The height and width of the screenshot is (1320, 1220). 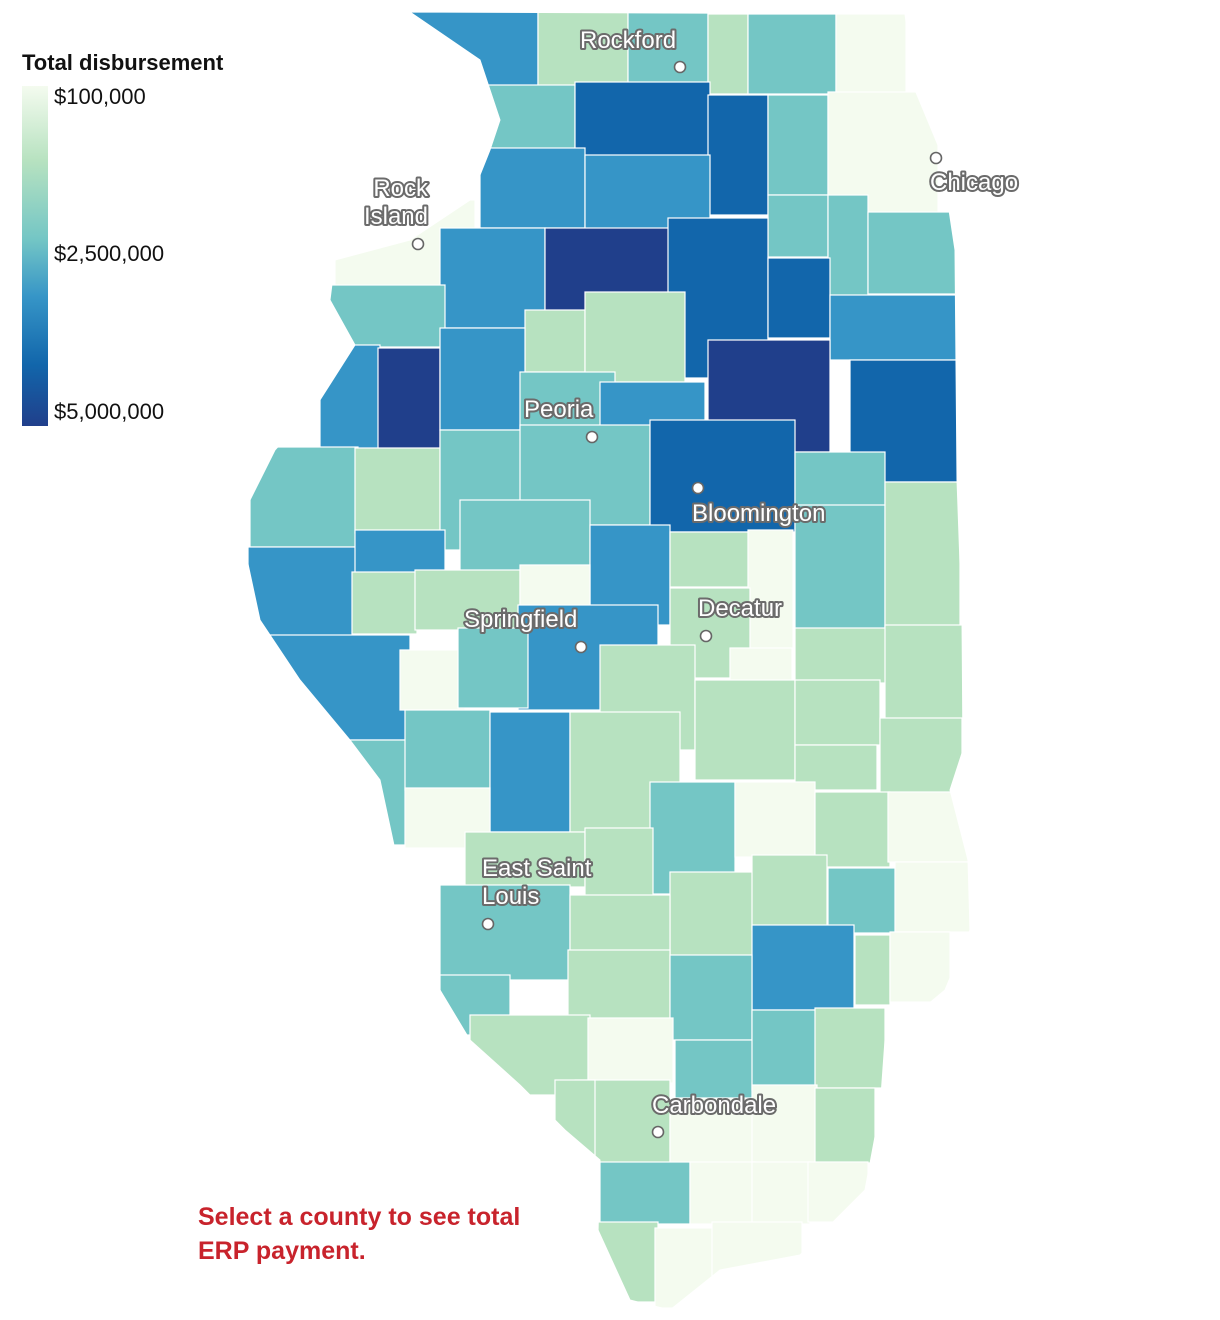 What do you see at coordinates (559, 409) in the screenshot?
I see `city-label: Peoria` at bounding box center [559, 409].